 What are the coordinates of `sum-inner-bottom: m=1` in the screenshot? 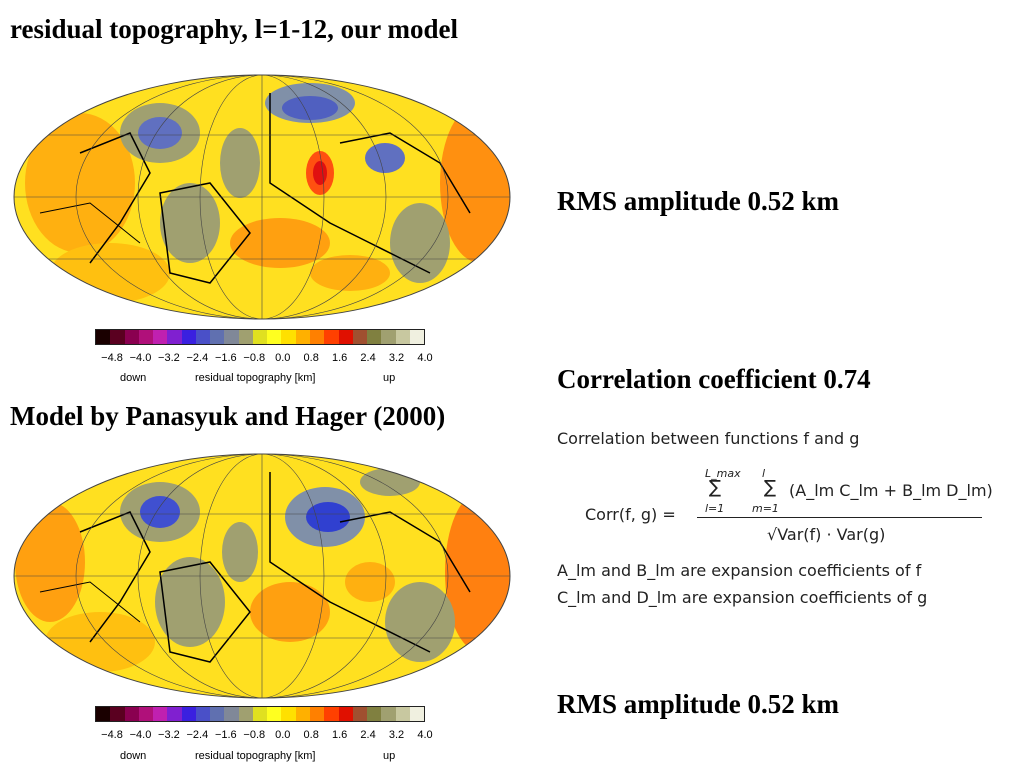 It's located at (765, 508).